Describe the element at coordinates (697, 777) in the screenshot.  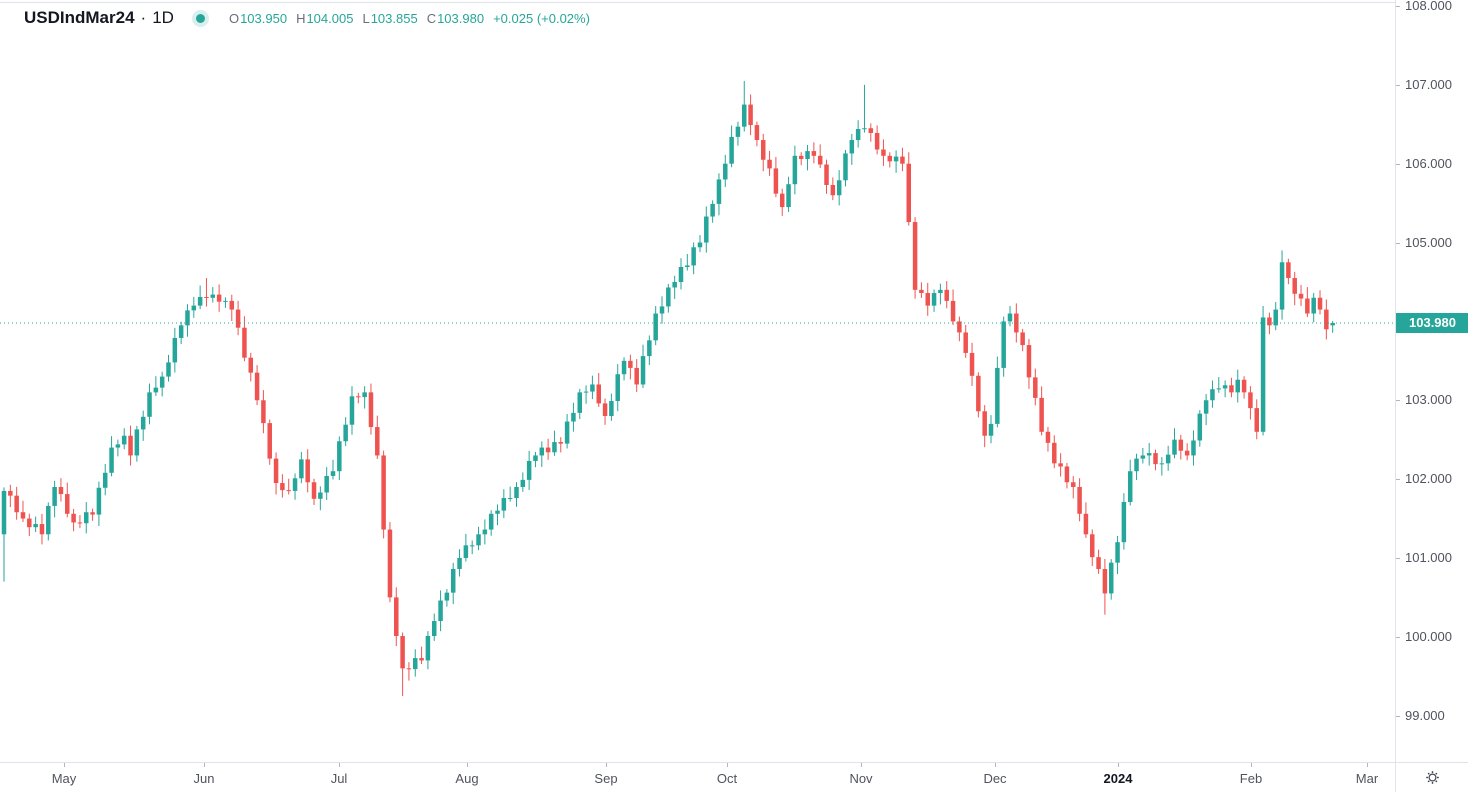
I see `time-axis: May Jun Jul Aug Sep Oct Nov Dec 2024 Feb Mar` at that location.